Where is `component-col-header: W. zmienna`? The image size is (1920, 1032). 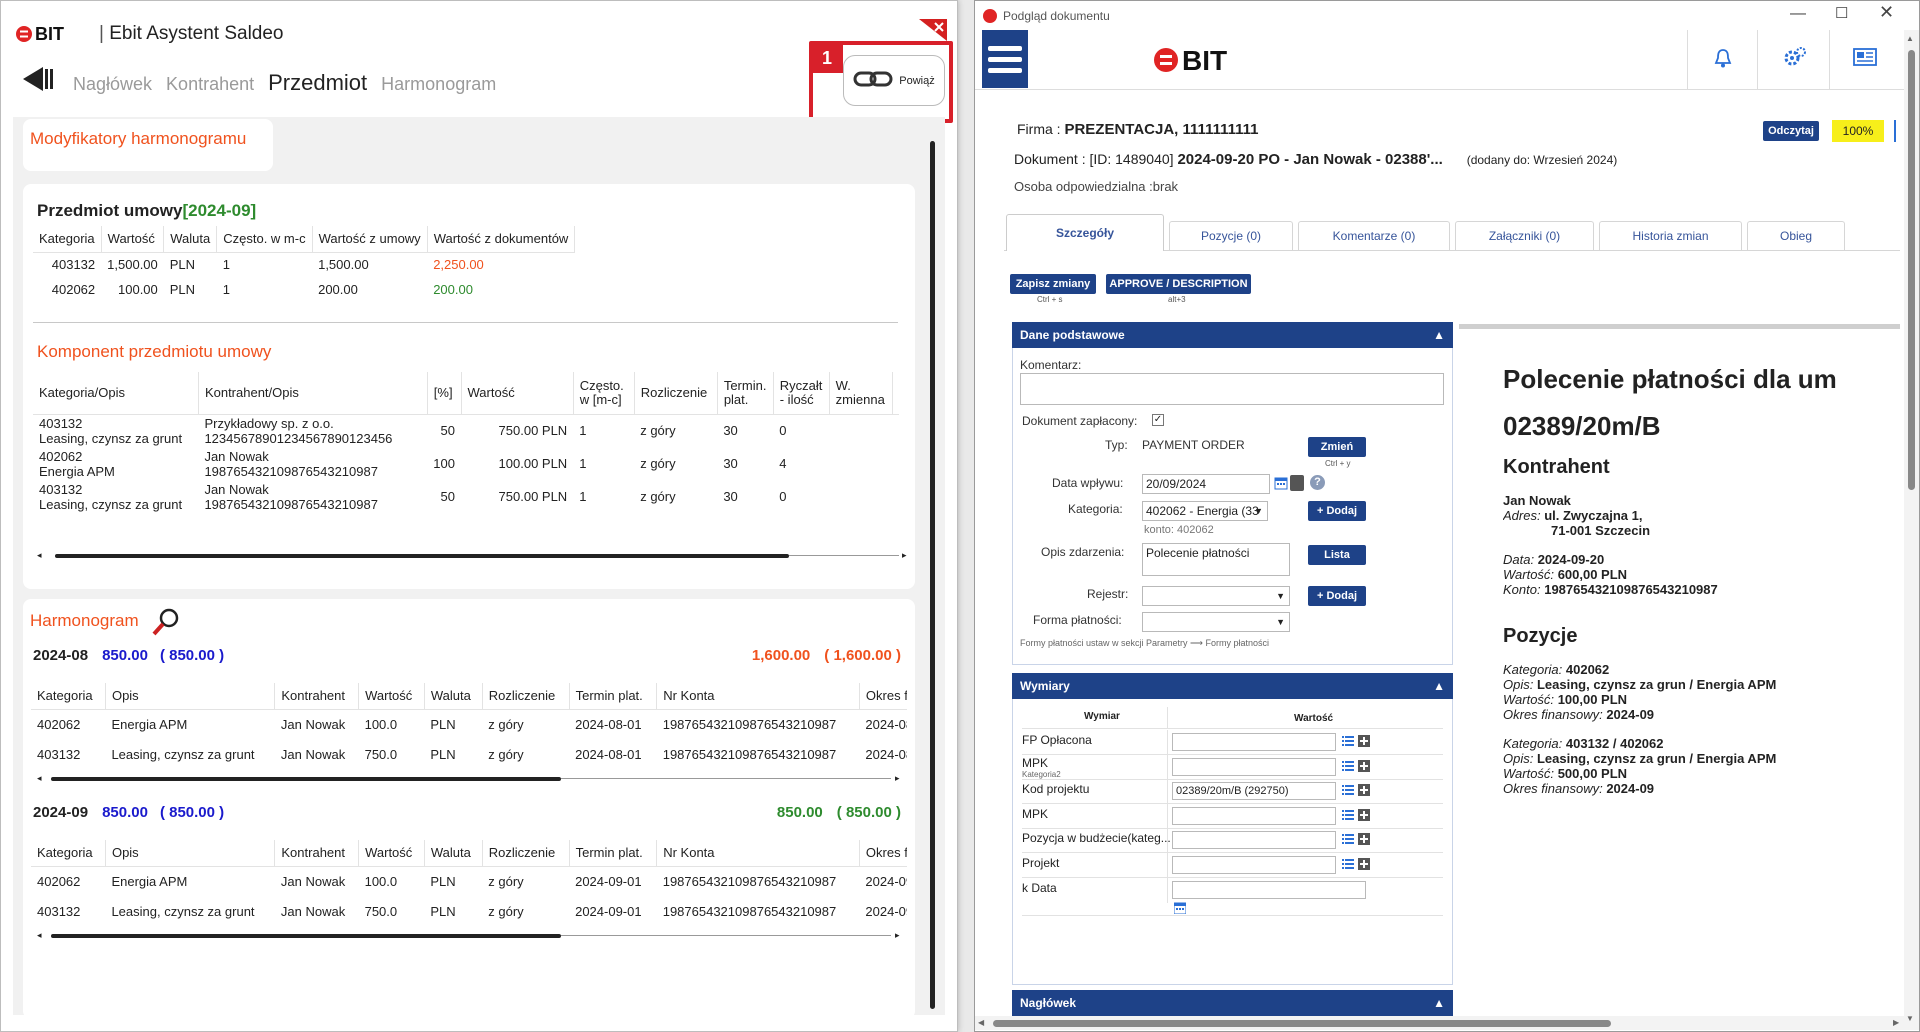
component-col-header: W. zmienna is located at coordinates (861, 393).